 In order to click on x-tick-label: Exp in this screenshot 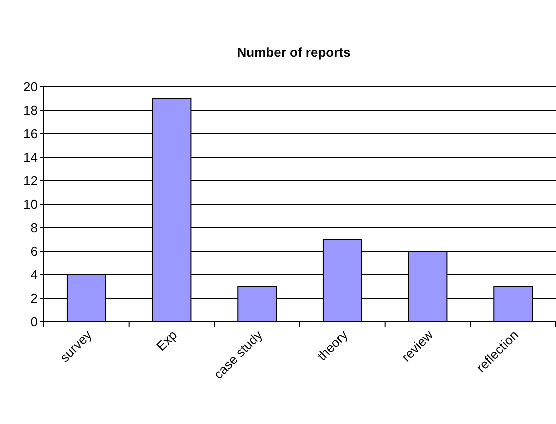, I will do `click(167, 341)`.